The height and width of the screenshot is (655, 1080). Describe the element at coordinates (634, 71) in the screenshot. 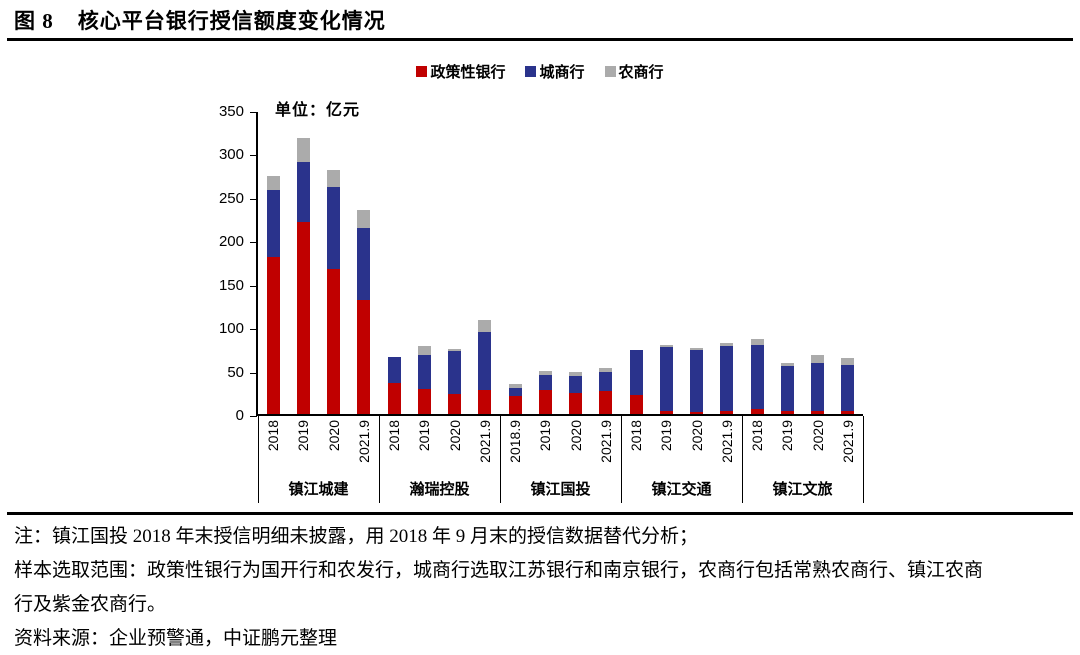

I see `legend-item-rural-bank: 农商行` at that location.